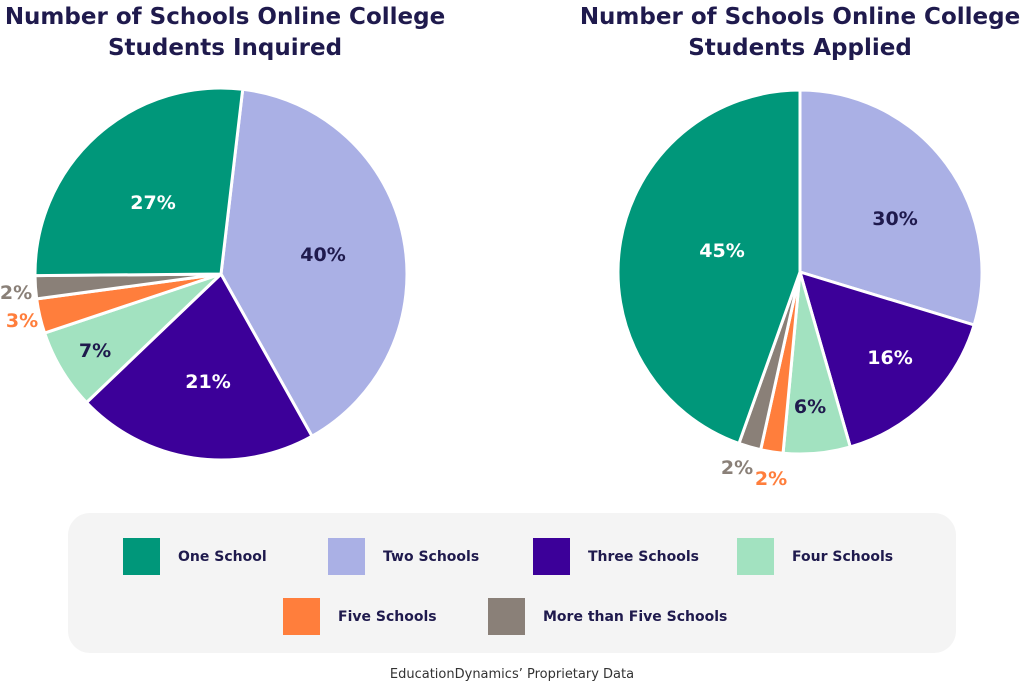 This screenshot has height=688, width=1024. Describe the element at coordinates (207, 382) in the screenshot. I see `data-label: 21%` at that location.